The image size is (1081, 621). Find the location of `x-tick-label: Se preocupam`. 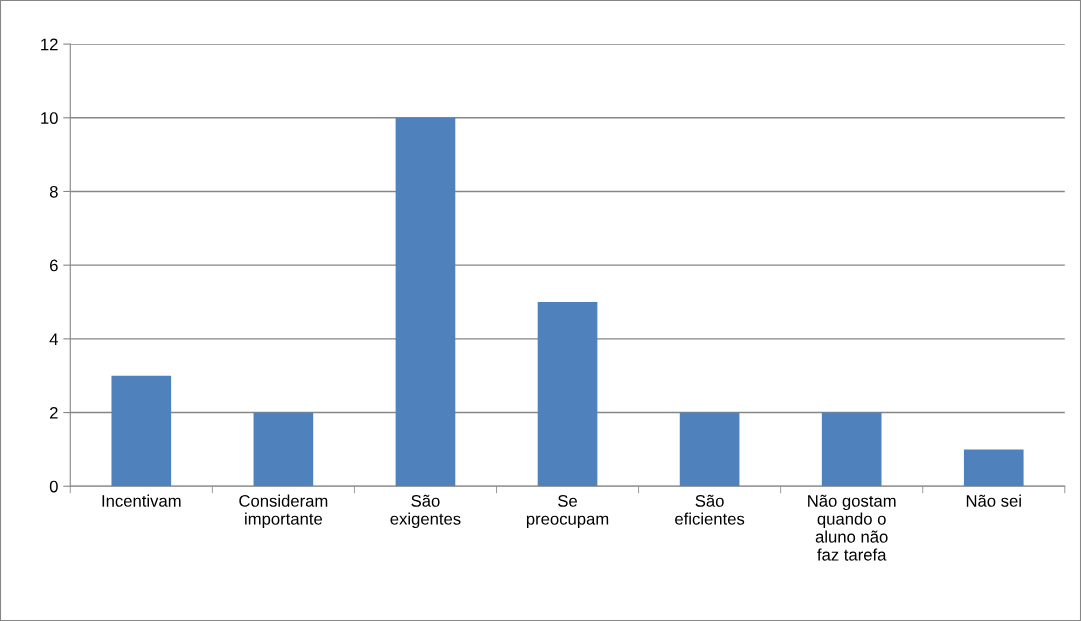

x-tick-label: Se preocupam is located at coordinates (567, 512).